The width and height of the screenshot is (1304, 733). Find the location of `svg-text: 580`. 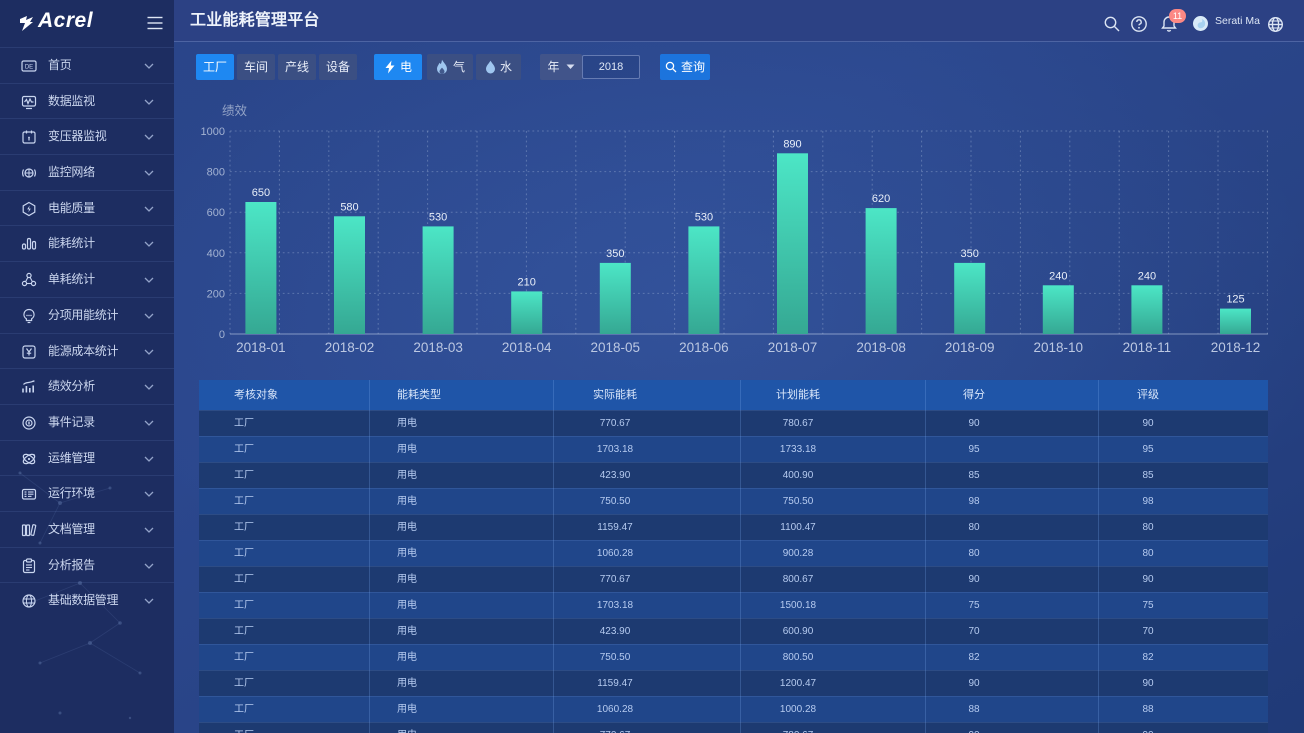

svg-text: 580 is located at coordinates (349, 207).